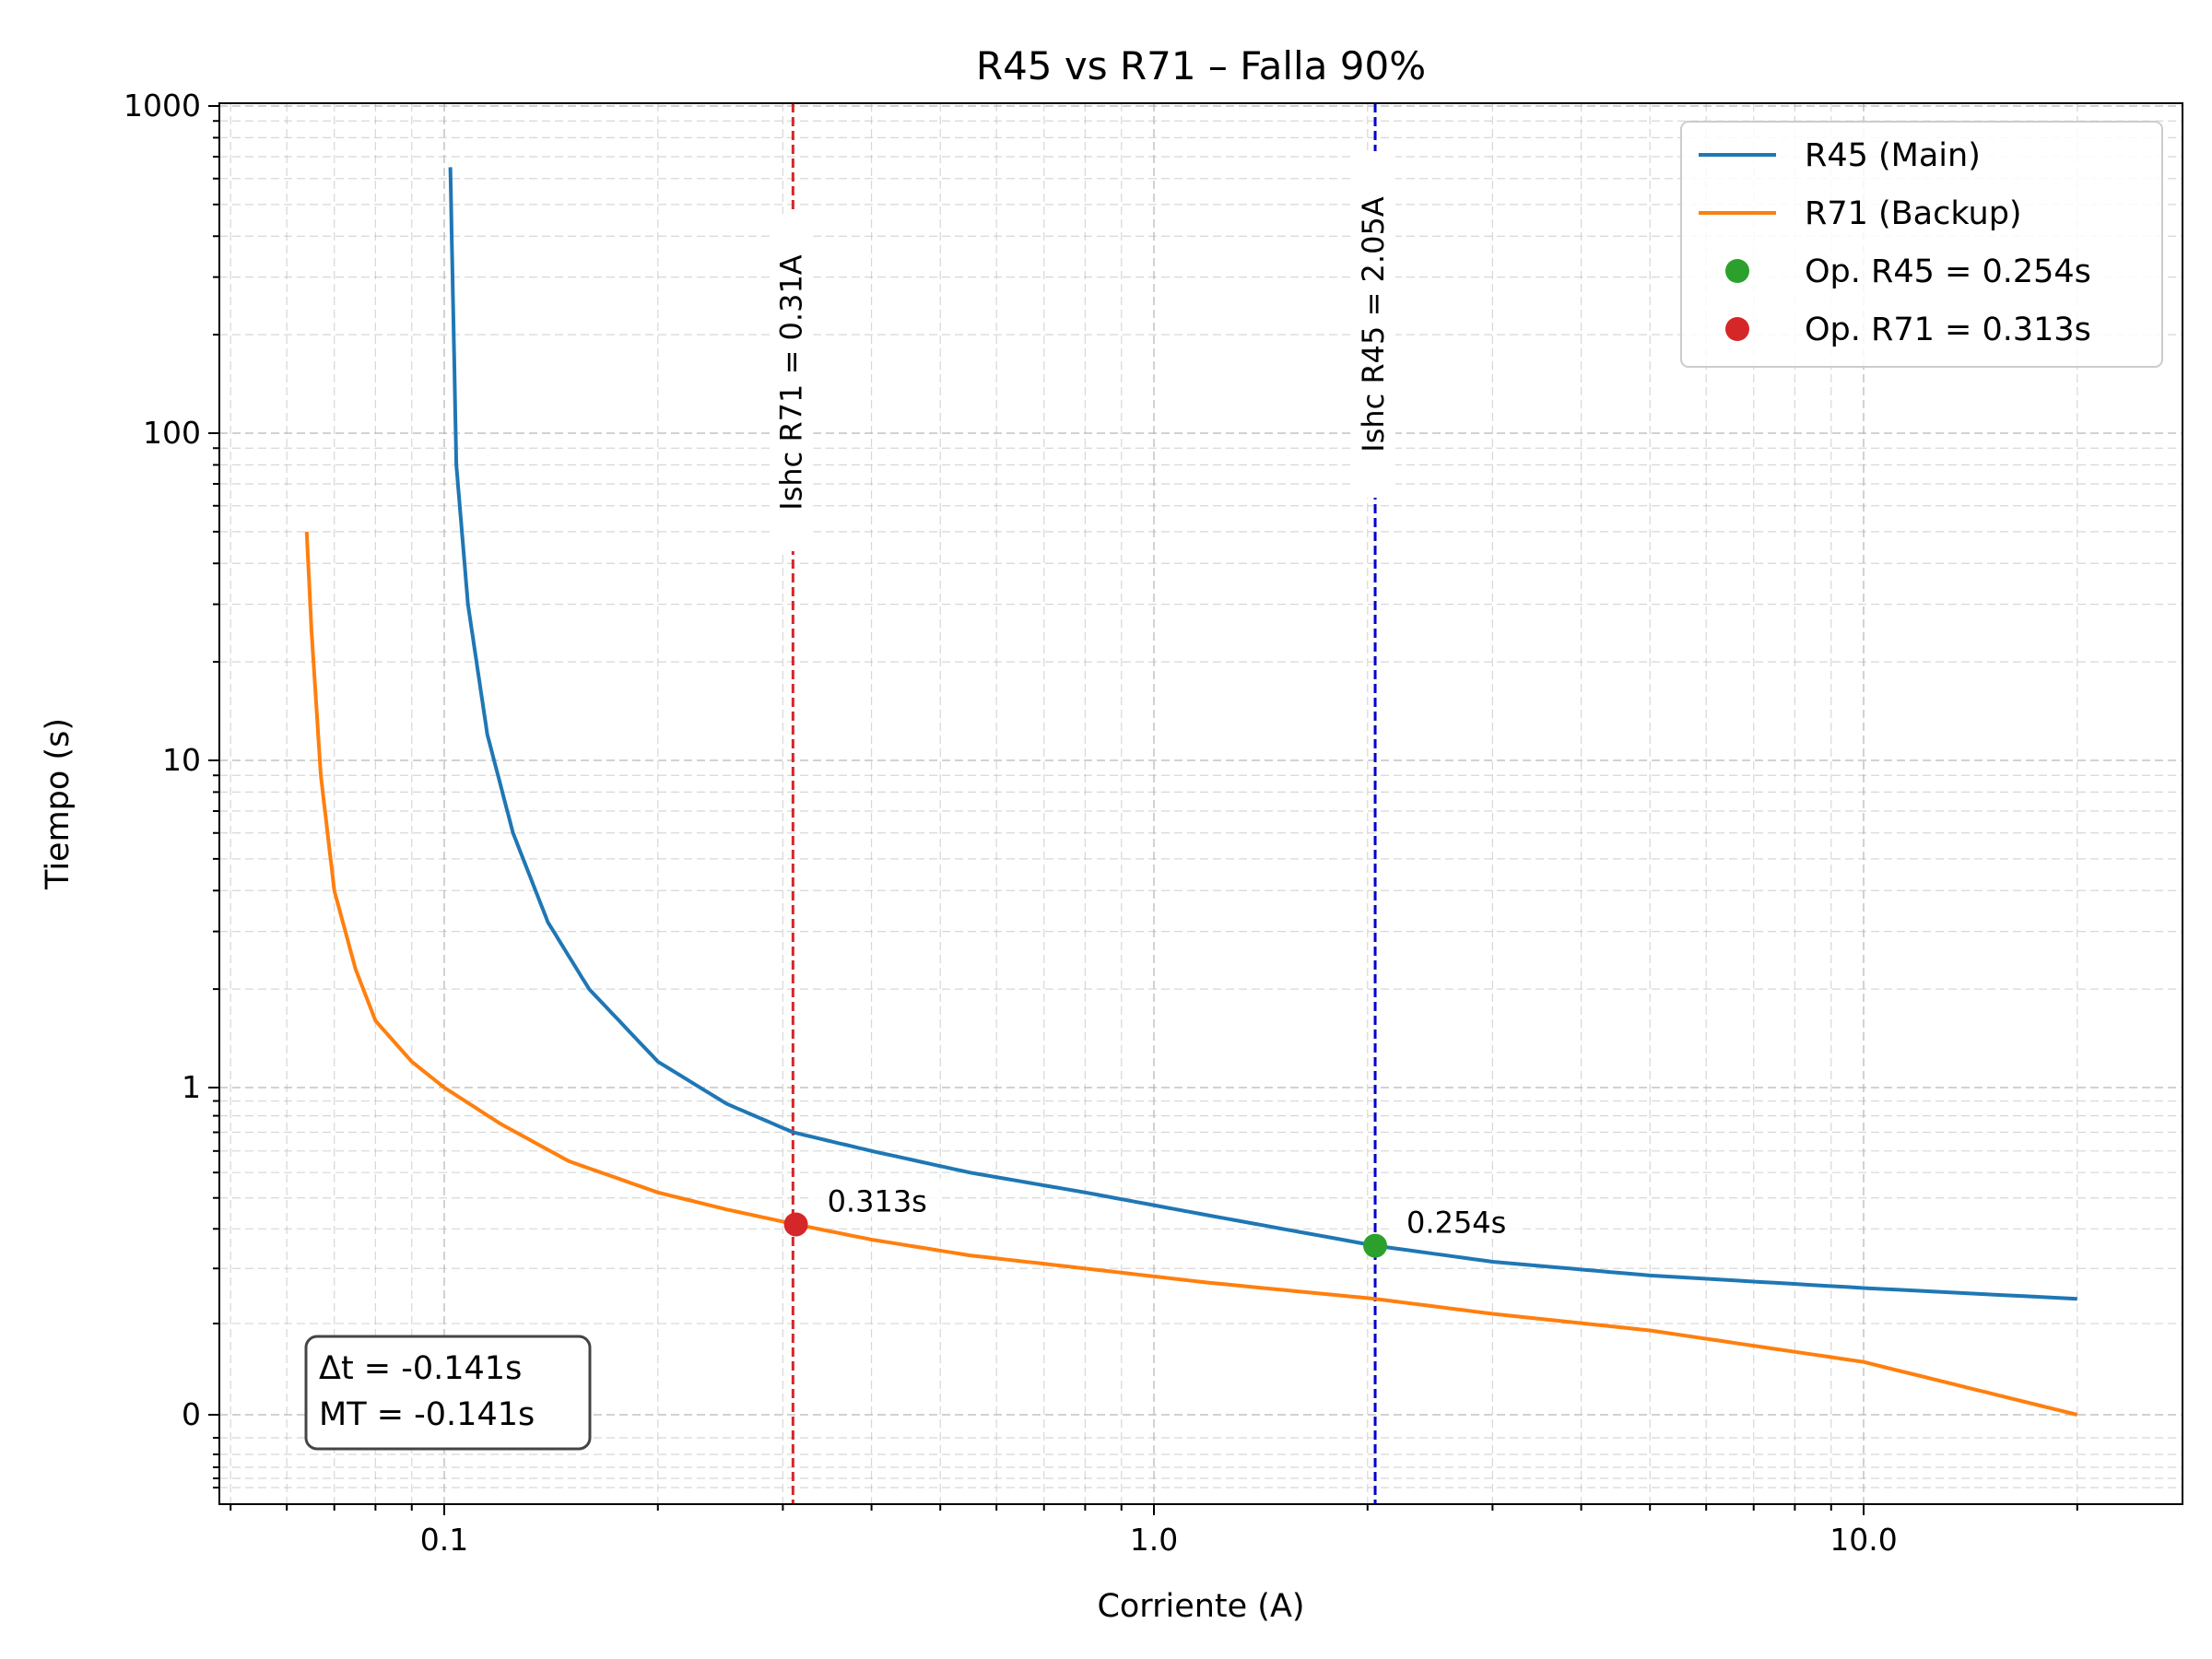 The image size is (2212, 1659). I want to click on x-axis-label: Corriente (A), so click(1200, 1606).